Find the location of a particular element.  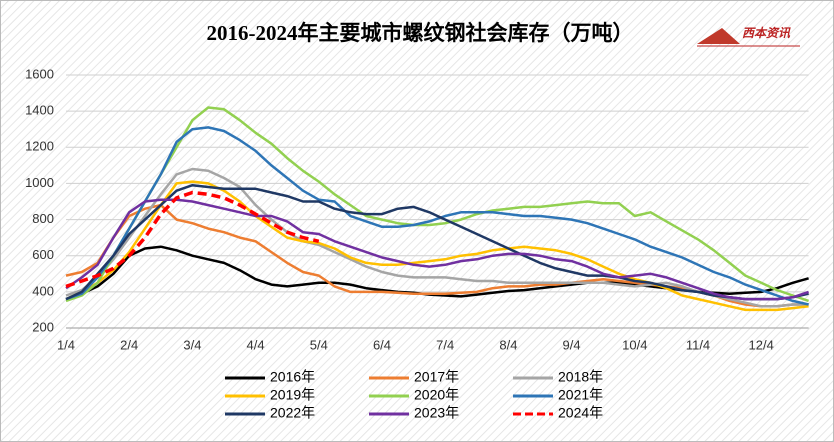

legend-label: 2022年 is located at coordinates (292, 413).